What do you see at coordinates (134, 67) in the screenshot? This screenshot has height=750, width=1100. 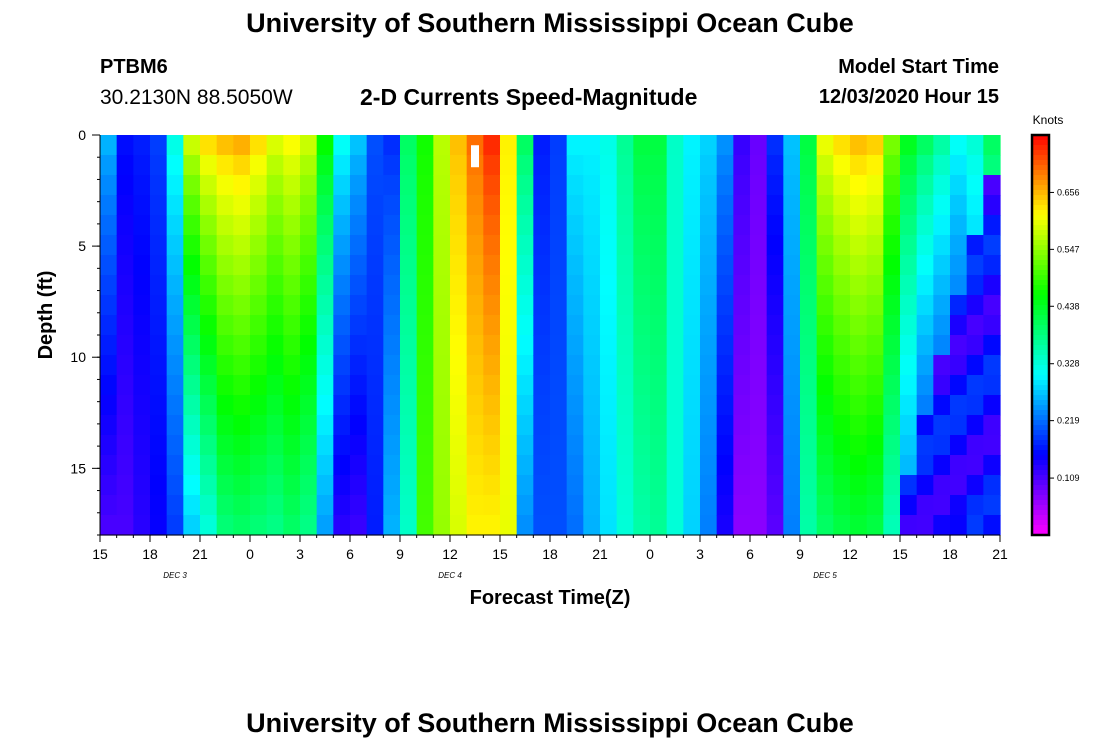 I see `station-id: PTBM6` at bounding box center [134, 67].